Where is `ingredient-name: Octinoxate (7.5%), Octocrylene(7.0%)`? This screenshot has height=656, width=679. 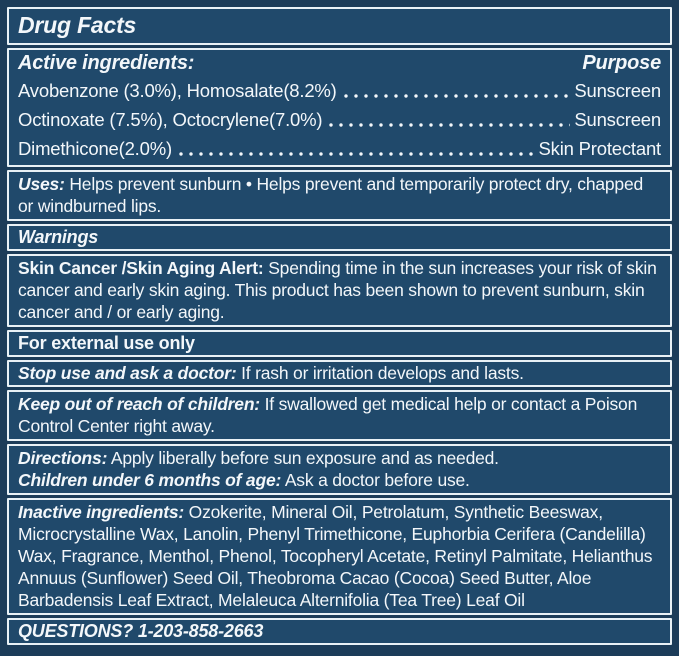
ingredient-name: Octinoxate (7.5%), Octocrylene(7.0%) is located at coordinates (170, 119).